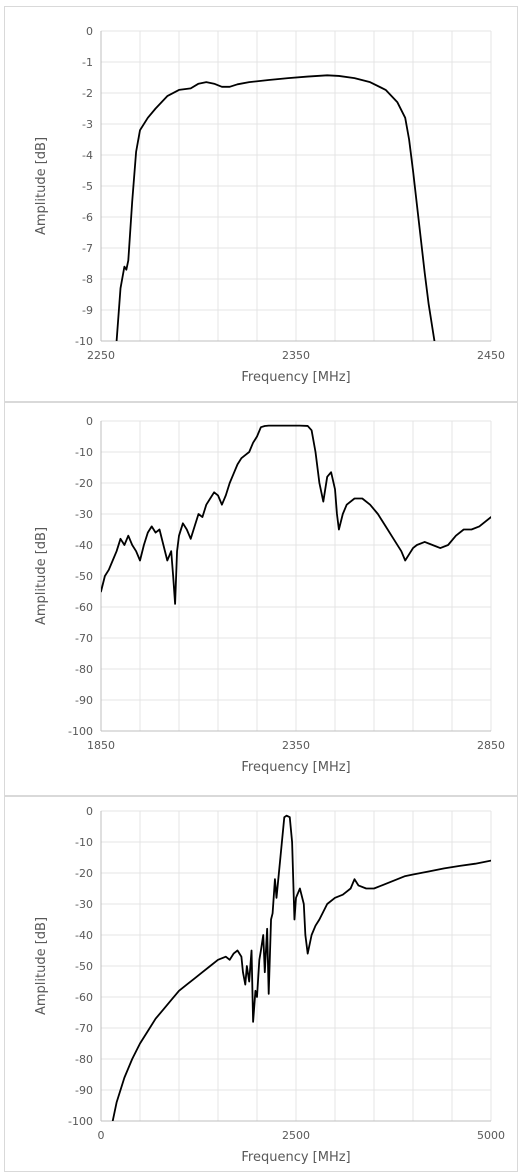 This screenshot has height=1173, width=518. What do you see at coordinates (84, 483) in the screenshot?
I see `chart-2-y-tick-label: -20` at bounding box center [84, 483].